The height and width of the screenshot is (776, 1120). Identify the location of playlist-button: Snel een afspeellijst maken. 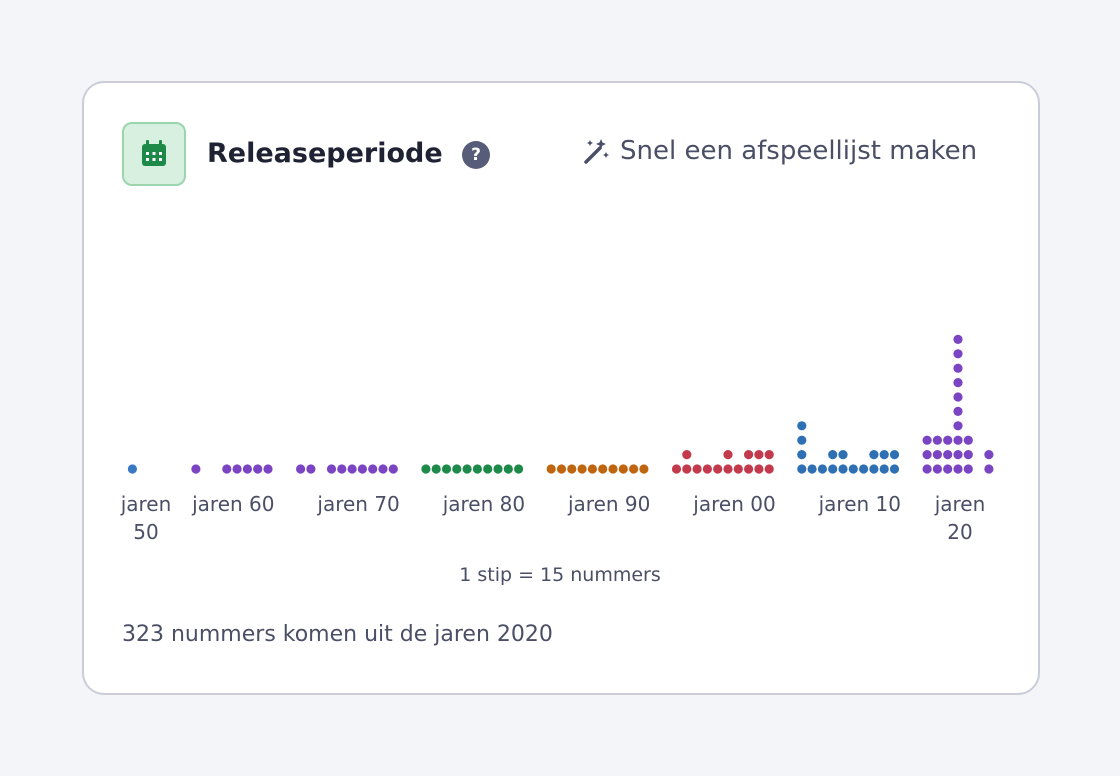
(779, 151).